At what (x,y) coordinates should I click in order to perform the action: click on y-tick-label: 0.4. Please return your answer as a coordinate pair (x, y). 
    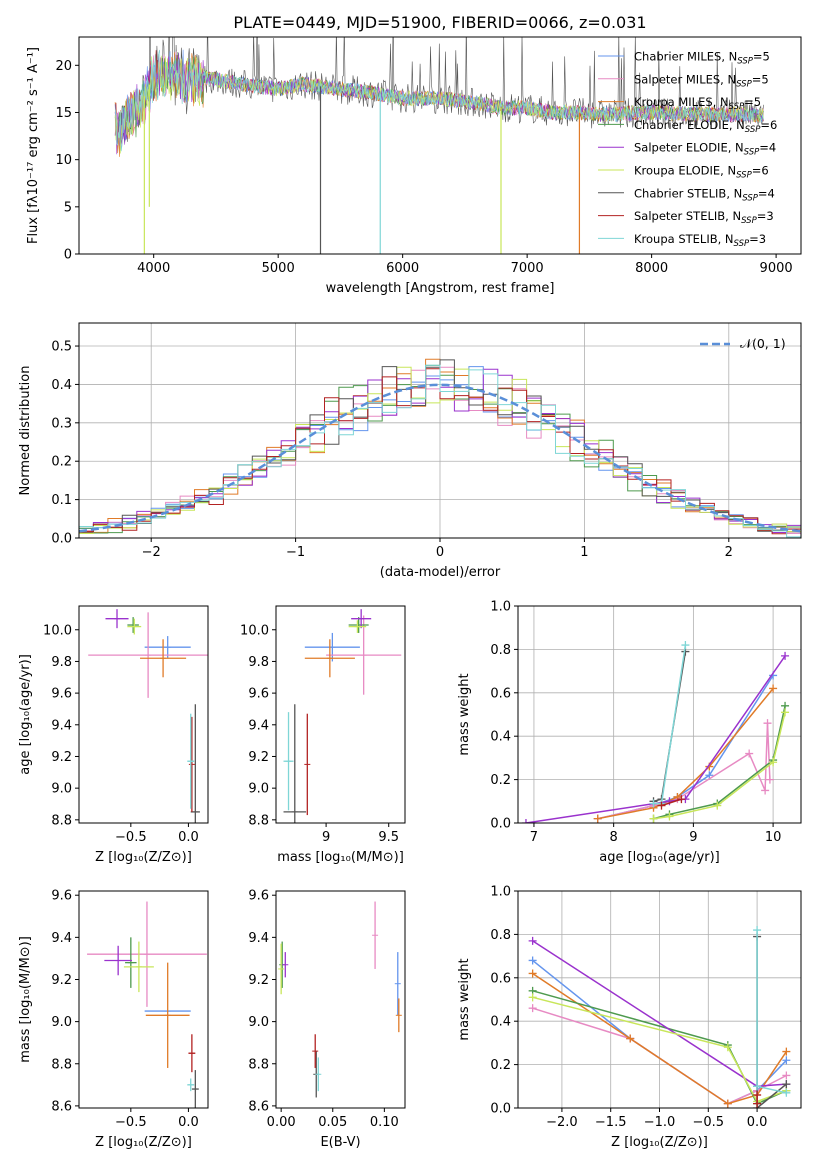
    Looking at the image, I should click on (500, 737).